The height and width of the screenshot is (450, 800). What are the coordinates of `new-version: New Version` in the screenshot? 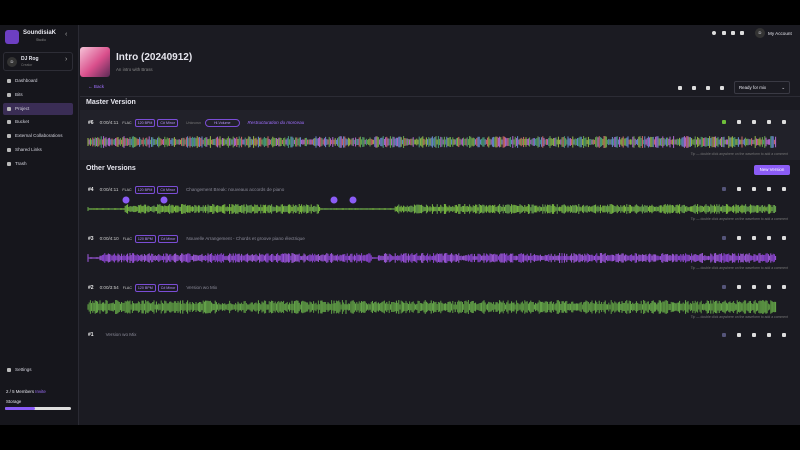 It's located at (772, 170).